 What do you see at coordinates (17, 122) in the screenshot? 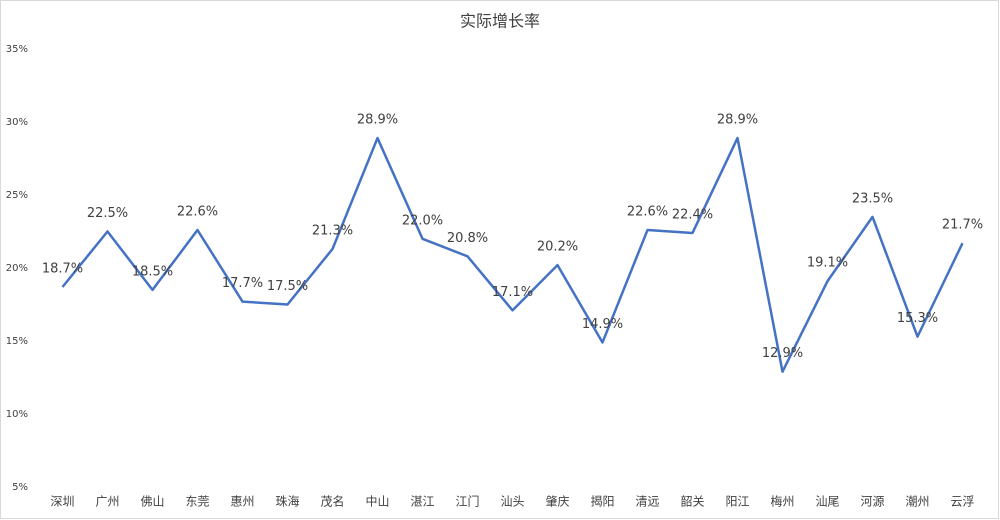
I see `y-tick-label: 30%` at bounding box center [17, 122].